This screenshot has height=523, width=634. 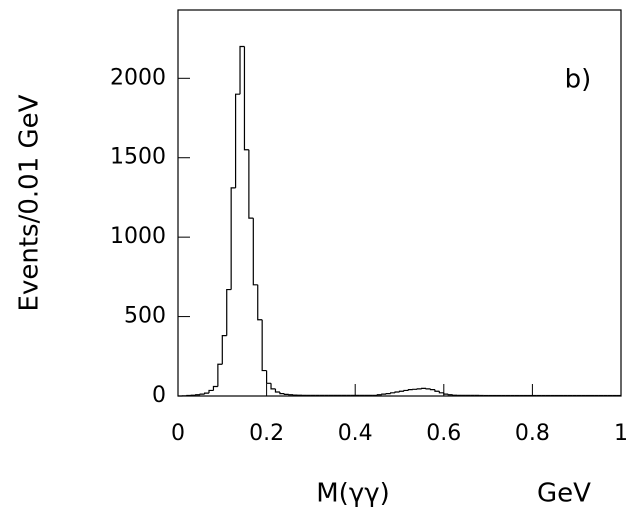 I want to click on y-tick-label: 2000, so click(x=138, y=77).